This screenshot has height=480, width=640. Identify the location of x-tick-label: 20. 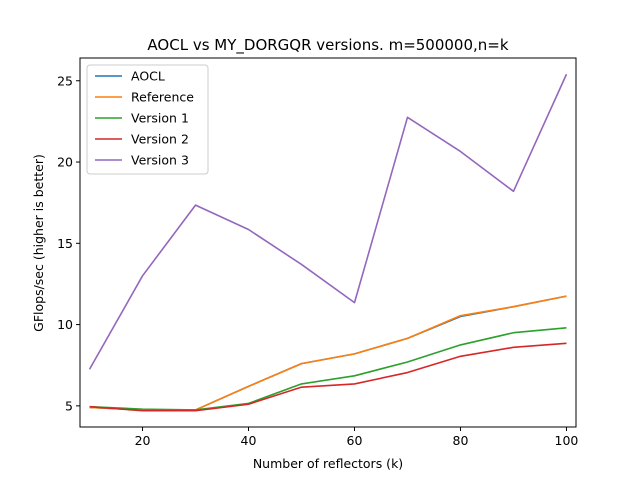
(143, 440).